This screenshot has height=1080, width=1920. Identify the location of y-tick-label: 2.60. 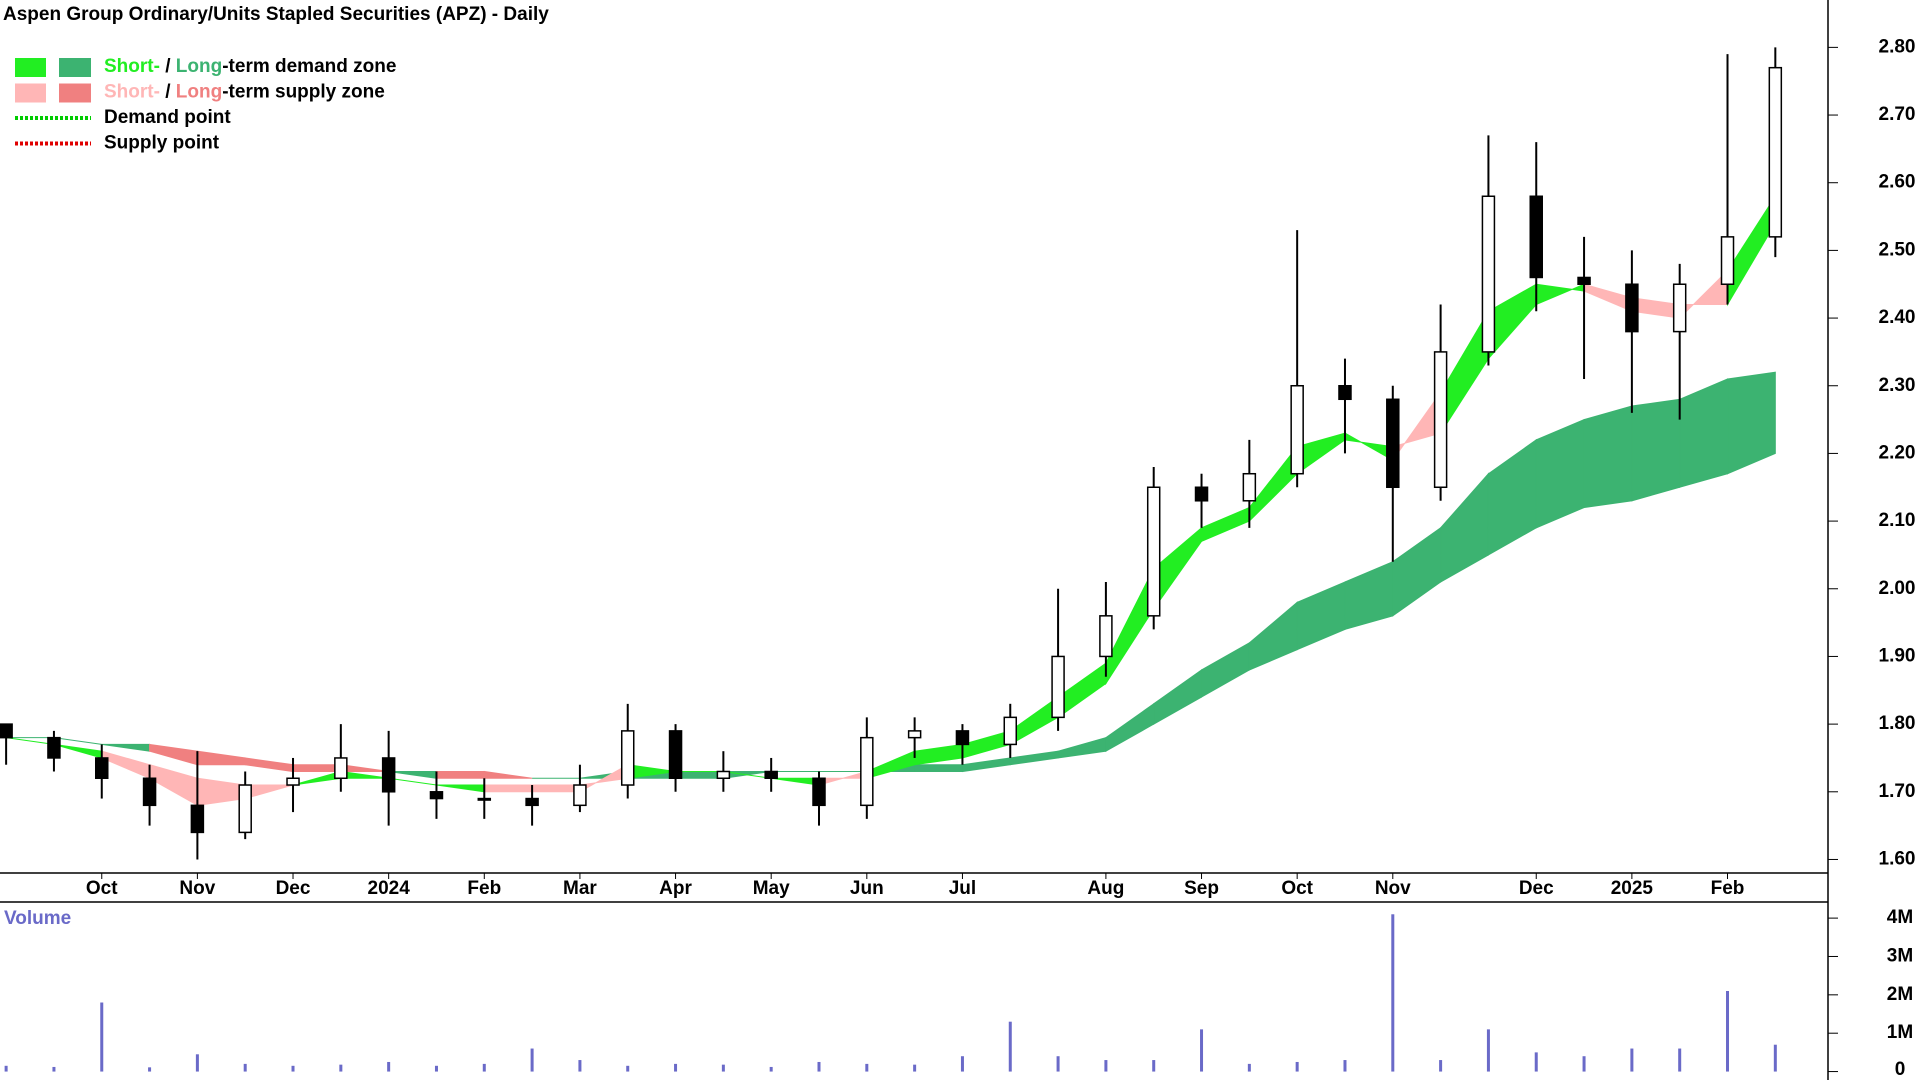
(1897, 182).